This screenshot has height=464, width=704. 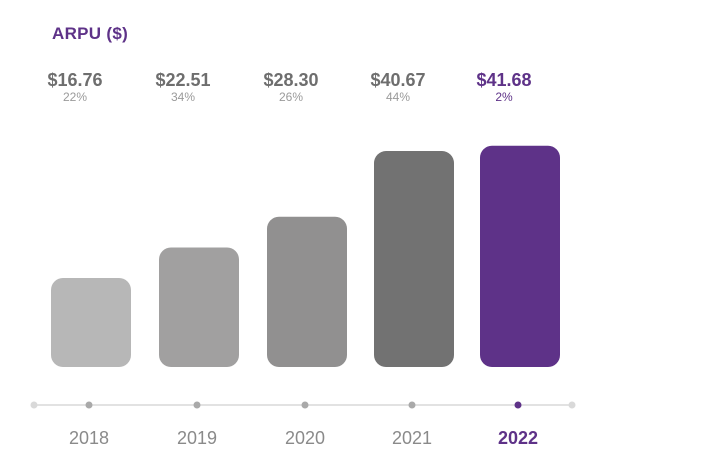 I want to click on value-label-2018: $16.76, so click(x=74, y=80).